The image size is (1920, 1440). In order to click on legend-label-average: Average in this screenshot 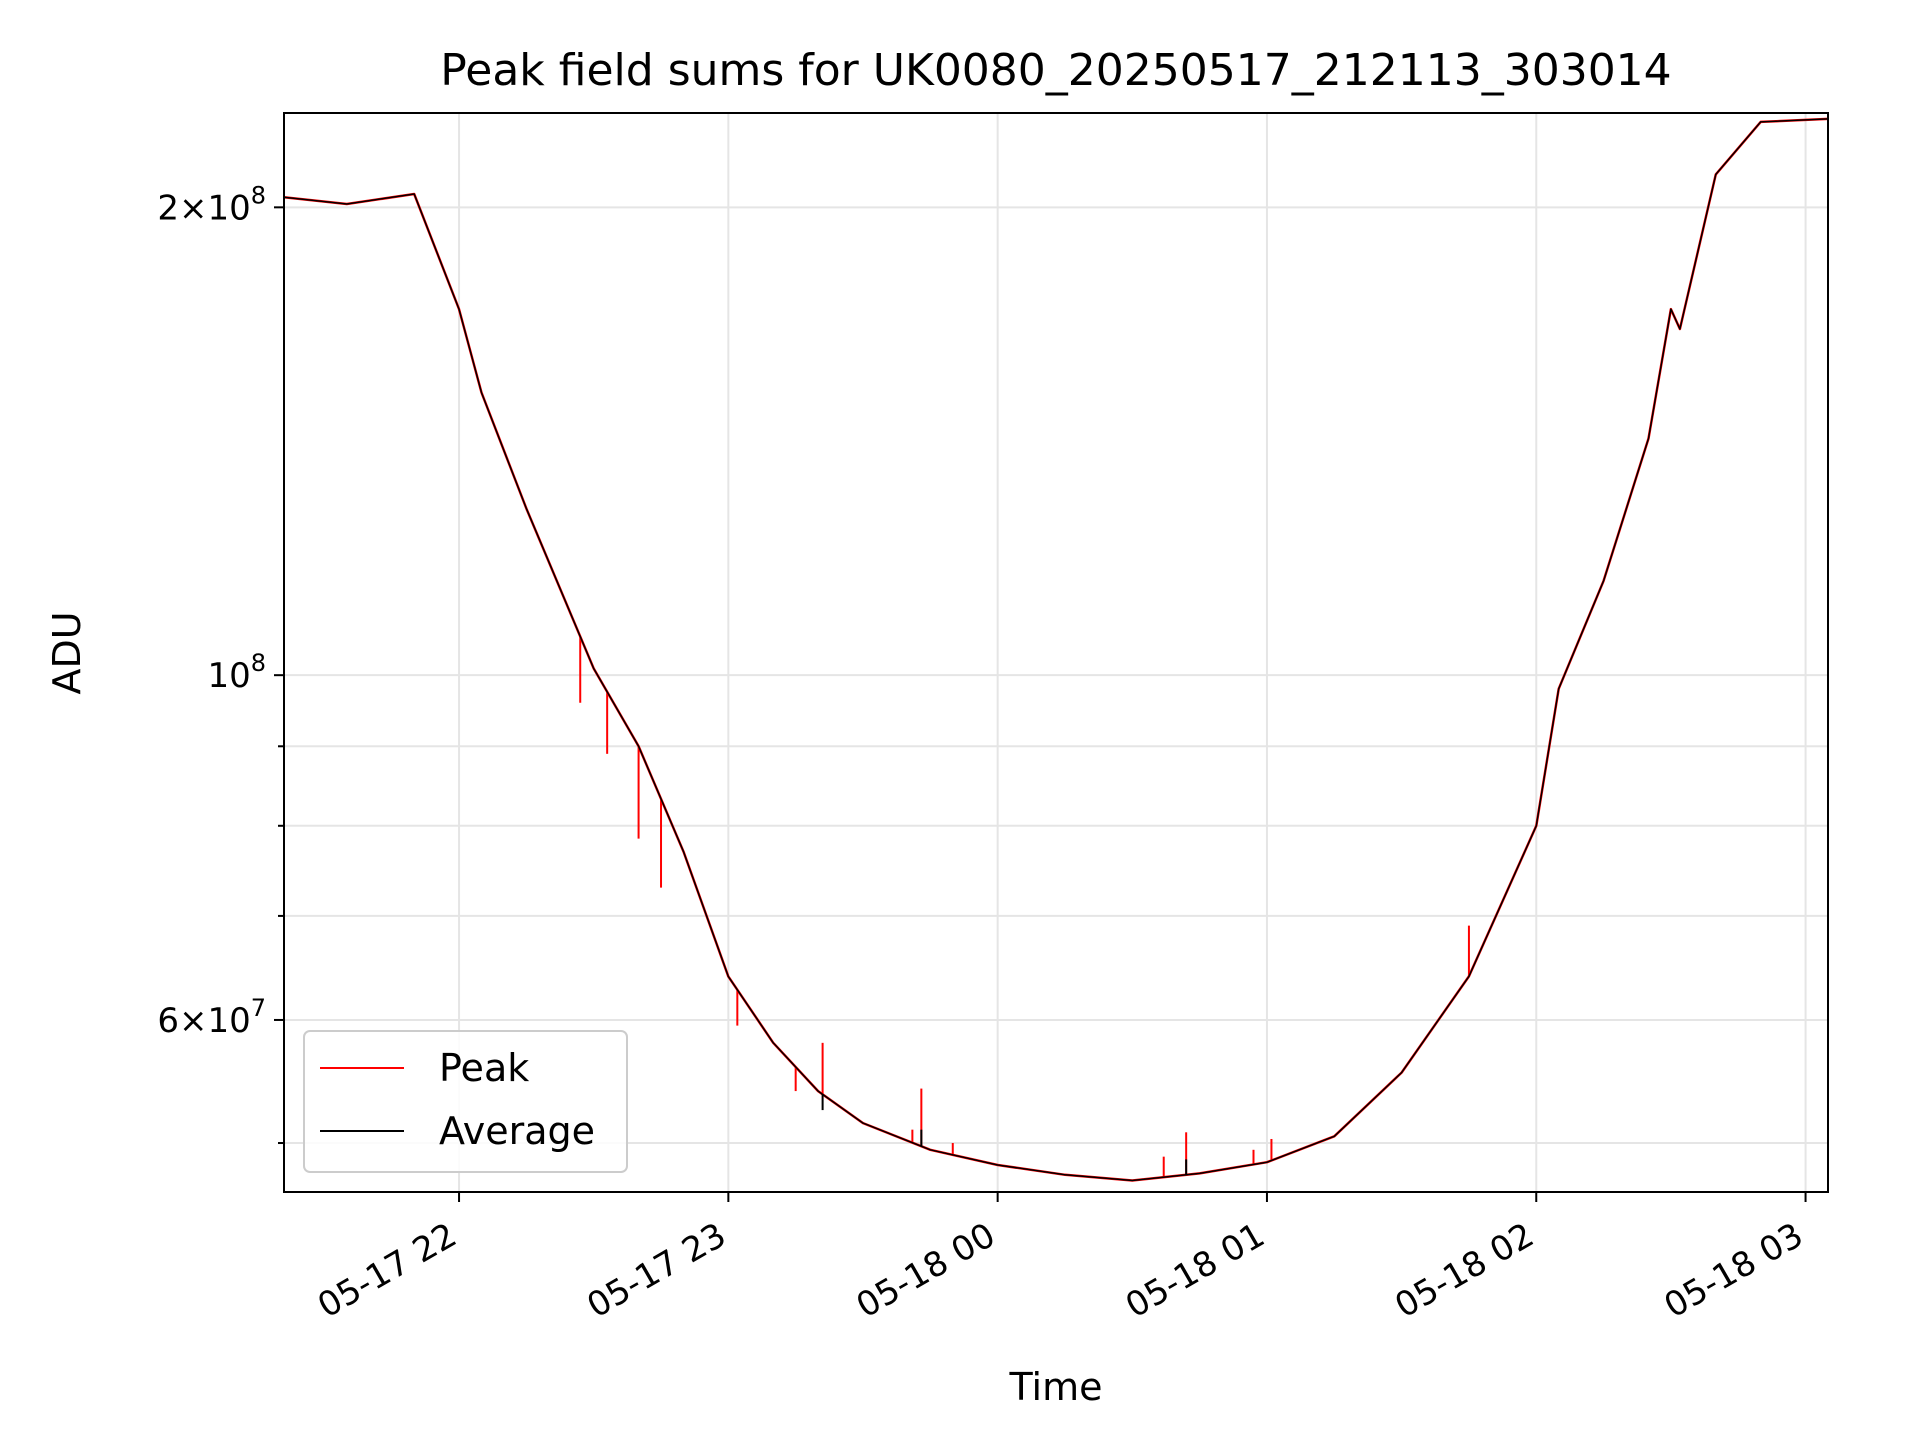, I will do `click(517, 1131)`.